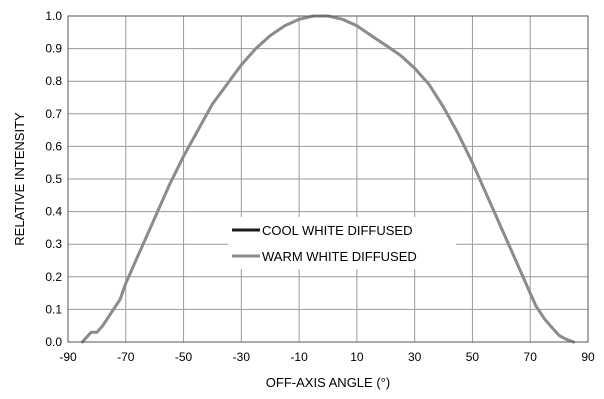  What do you see at coordinates (328, 382) in the screenshot?
I see `x-axis-title: OFF-AXIS ANGLE (°)` at bounding box center [328, 382].